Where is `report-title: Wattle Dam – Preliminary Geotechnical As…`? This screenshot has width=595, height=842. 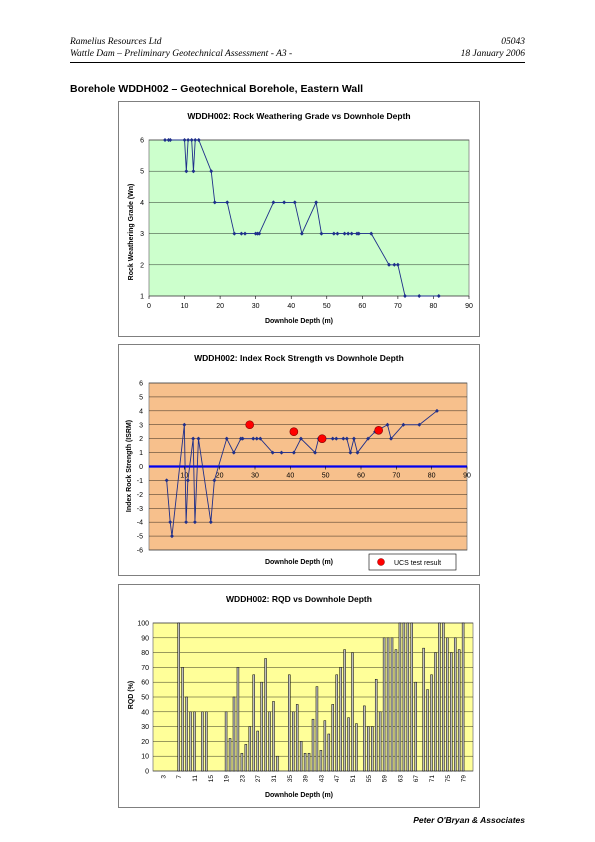
report-title: Wattle Dam – Preliminary Geotechnical As… is located at coordinates (181, 54).